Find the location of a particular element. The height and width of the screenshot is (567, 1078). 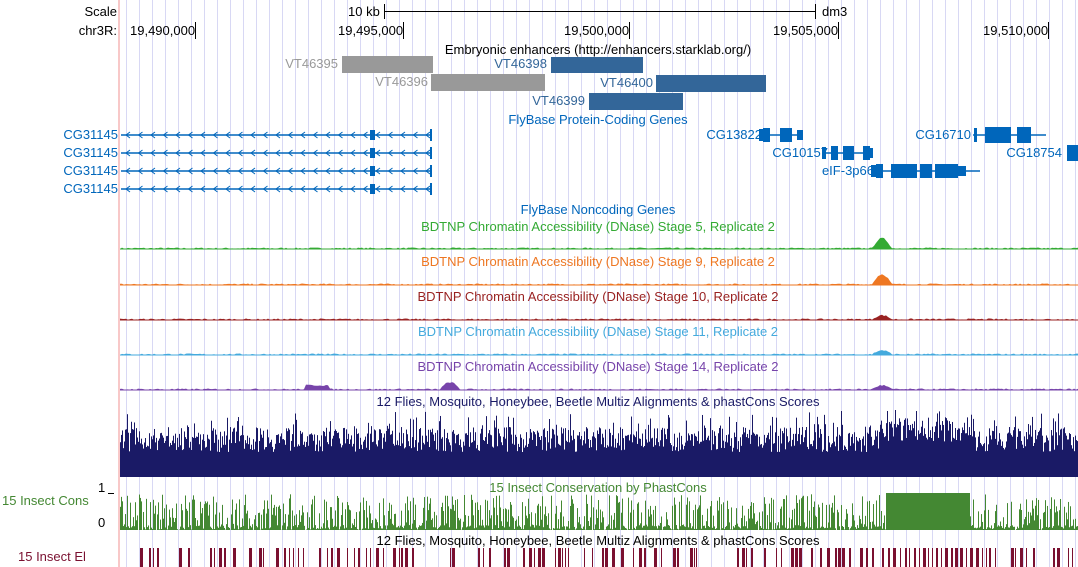

gene-label: CG13822 is located at coordinates (734, 134).